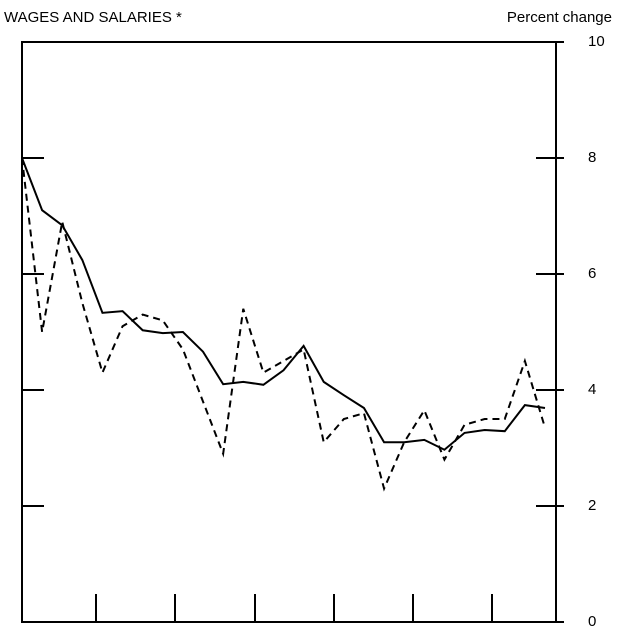 The width and height of the screenshot is (624, 631). I want to click on chart-title: WAGES AND SALARIES *, so click(93, 17).